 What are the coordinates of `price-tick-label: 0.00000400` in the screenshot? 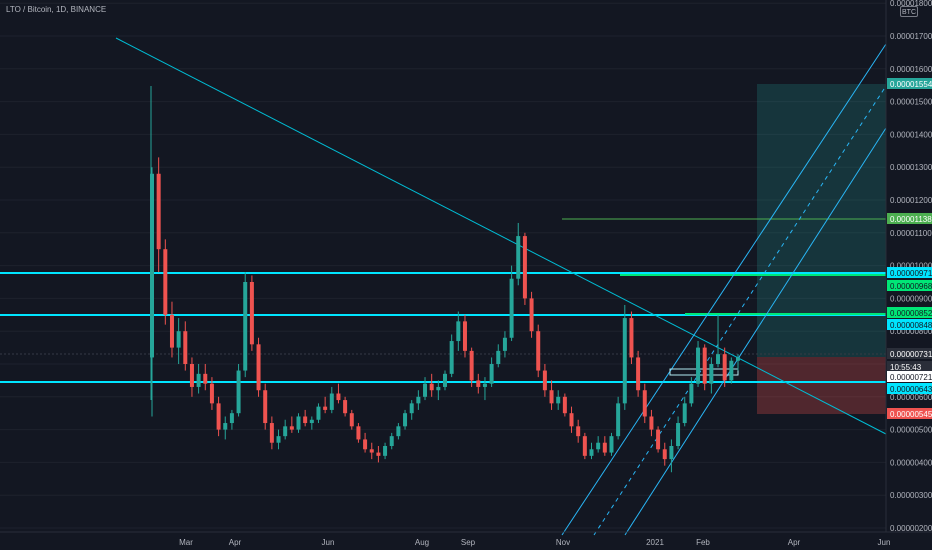 It's located at (911, 462).